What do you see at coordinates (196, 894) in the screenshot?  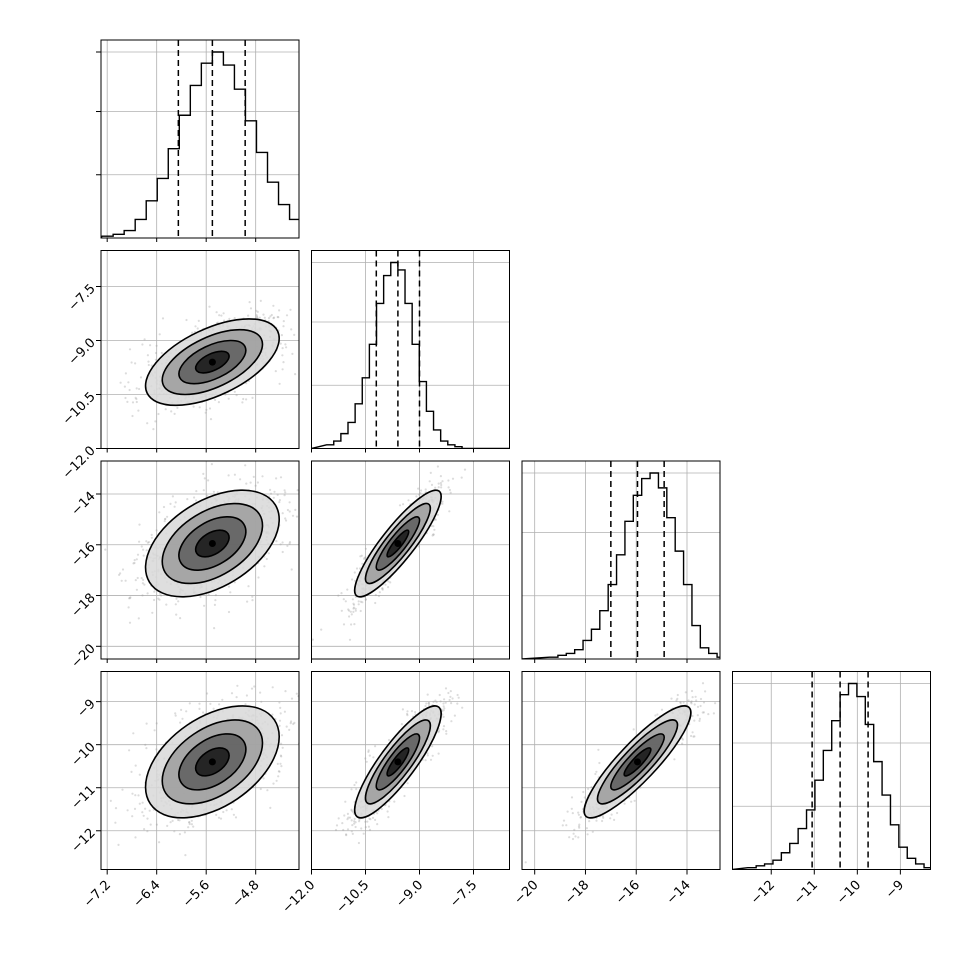 I see `x-tick-label: −5.6` at bounding box center [196, 894].